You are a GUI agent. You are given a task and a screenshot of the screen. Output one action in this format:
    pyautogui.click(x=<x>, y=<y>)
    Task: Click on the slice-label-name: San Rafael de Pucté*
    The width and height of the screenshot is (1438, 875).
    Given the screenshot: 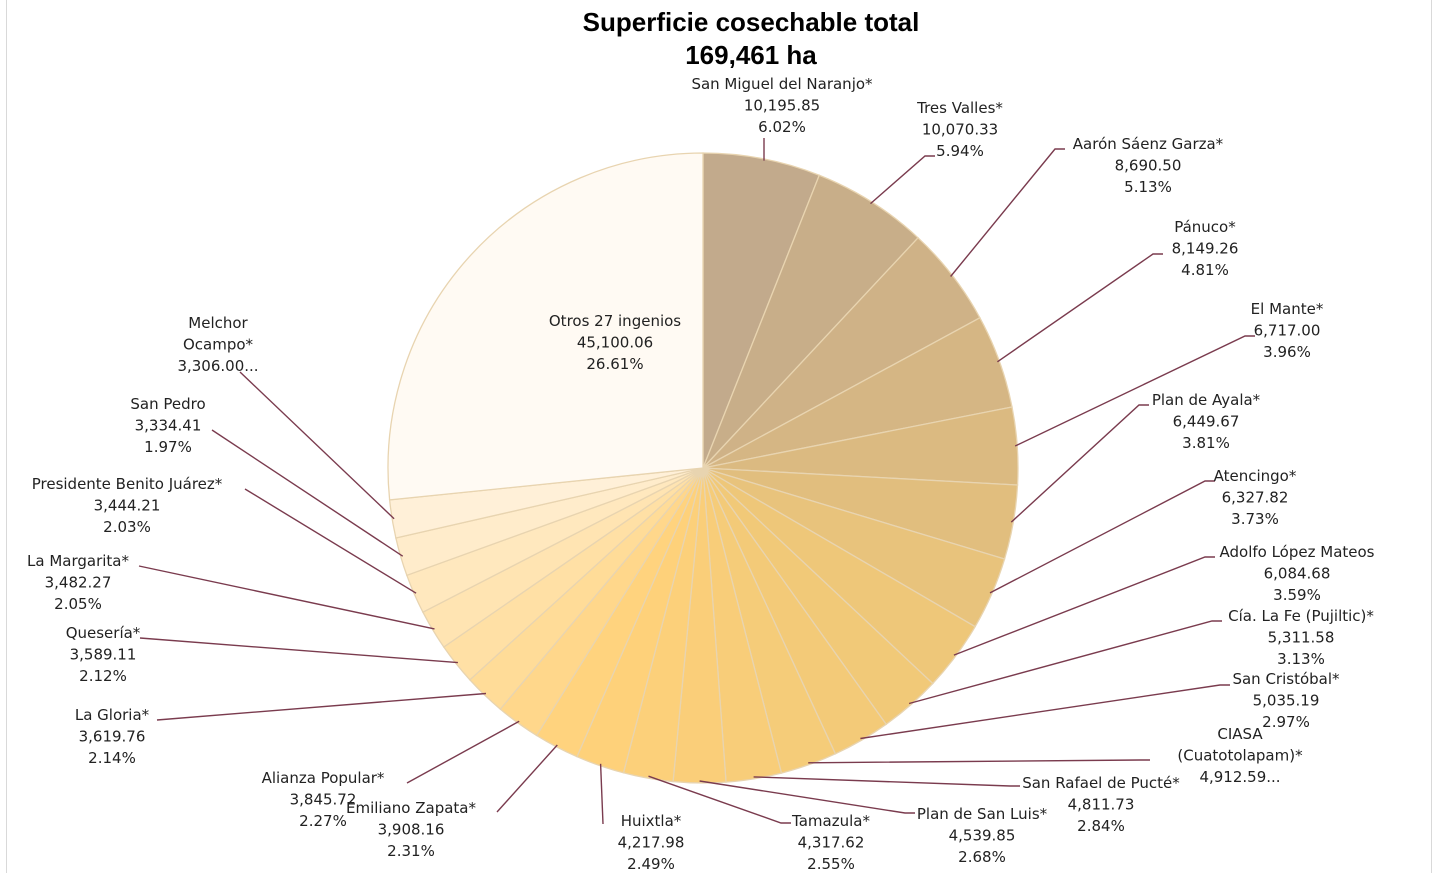 What is the action you would take?
    pyautogui.click(x=1101, y=783)
    